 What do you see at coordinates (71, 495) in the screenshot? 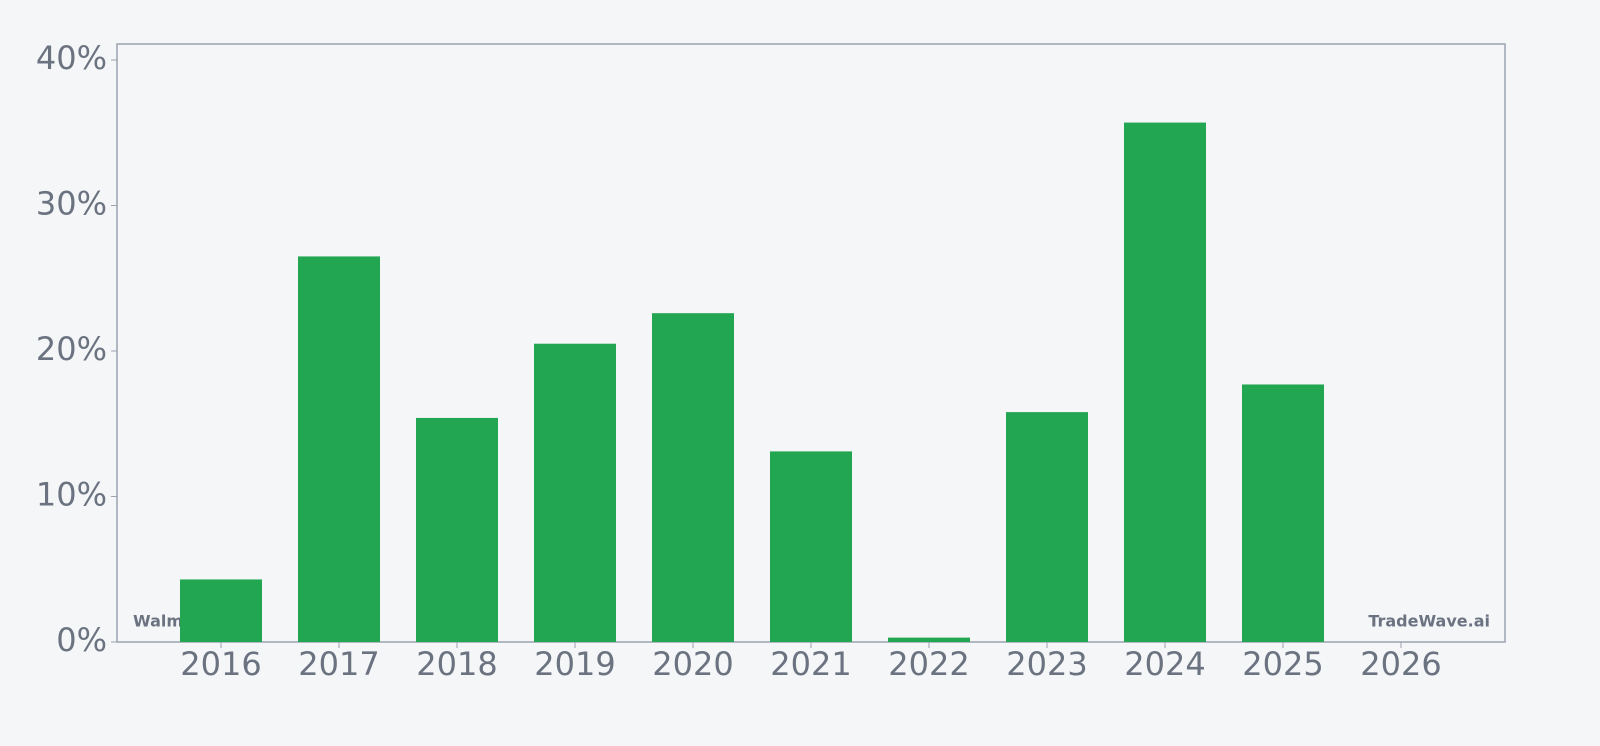
I see `y-tick-label: 10%` at bounding box center [71, 495].